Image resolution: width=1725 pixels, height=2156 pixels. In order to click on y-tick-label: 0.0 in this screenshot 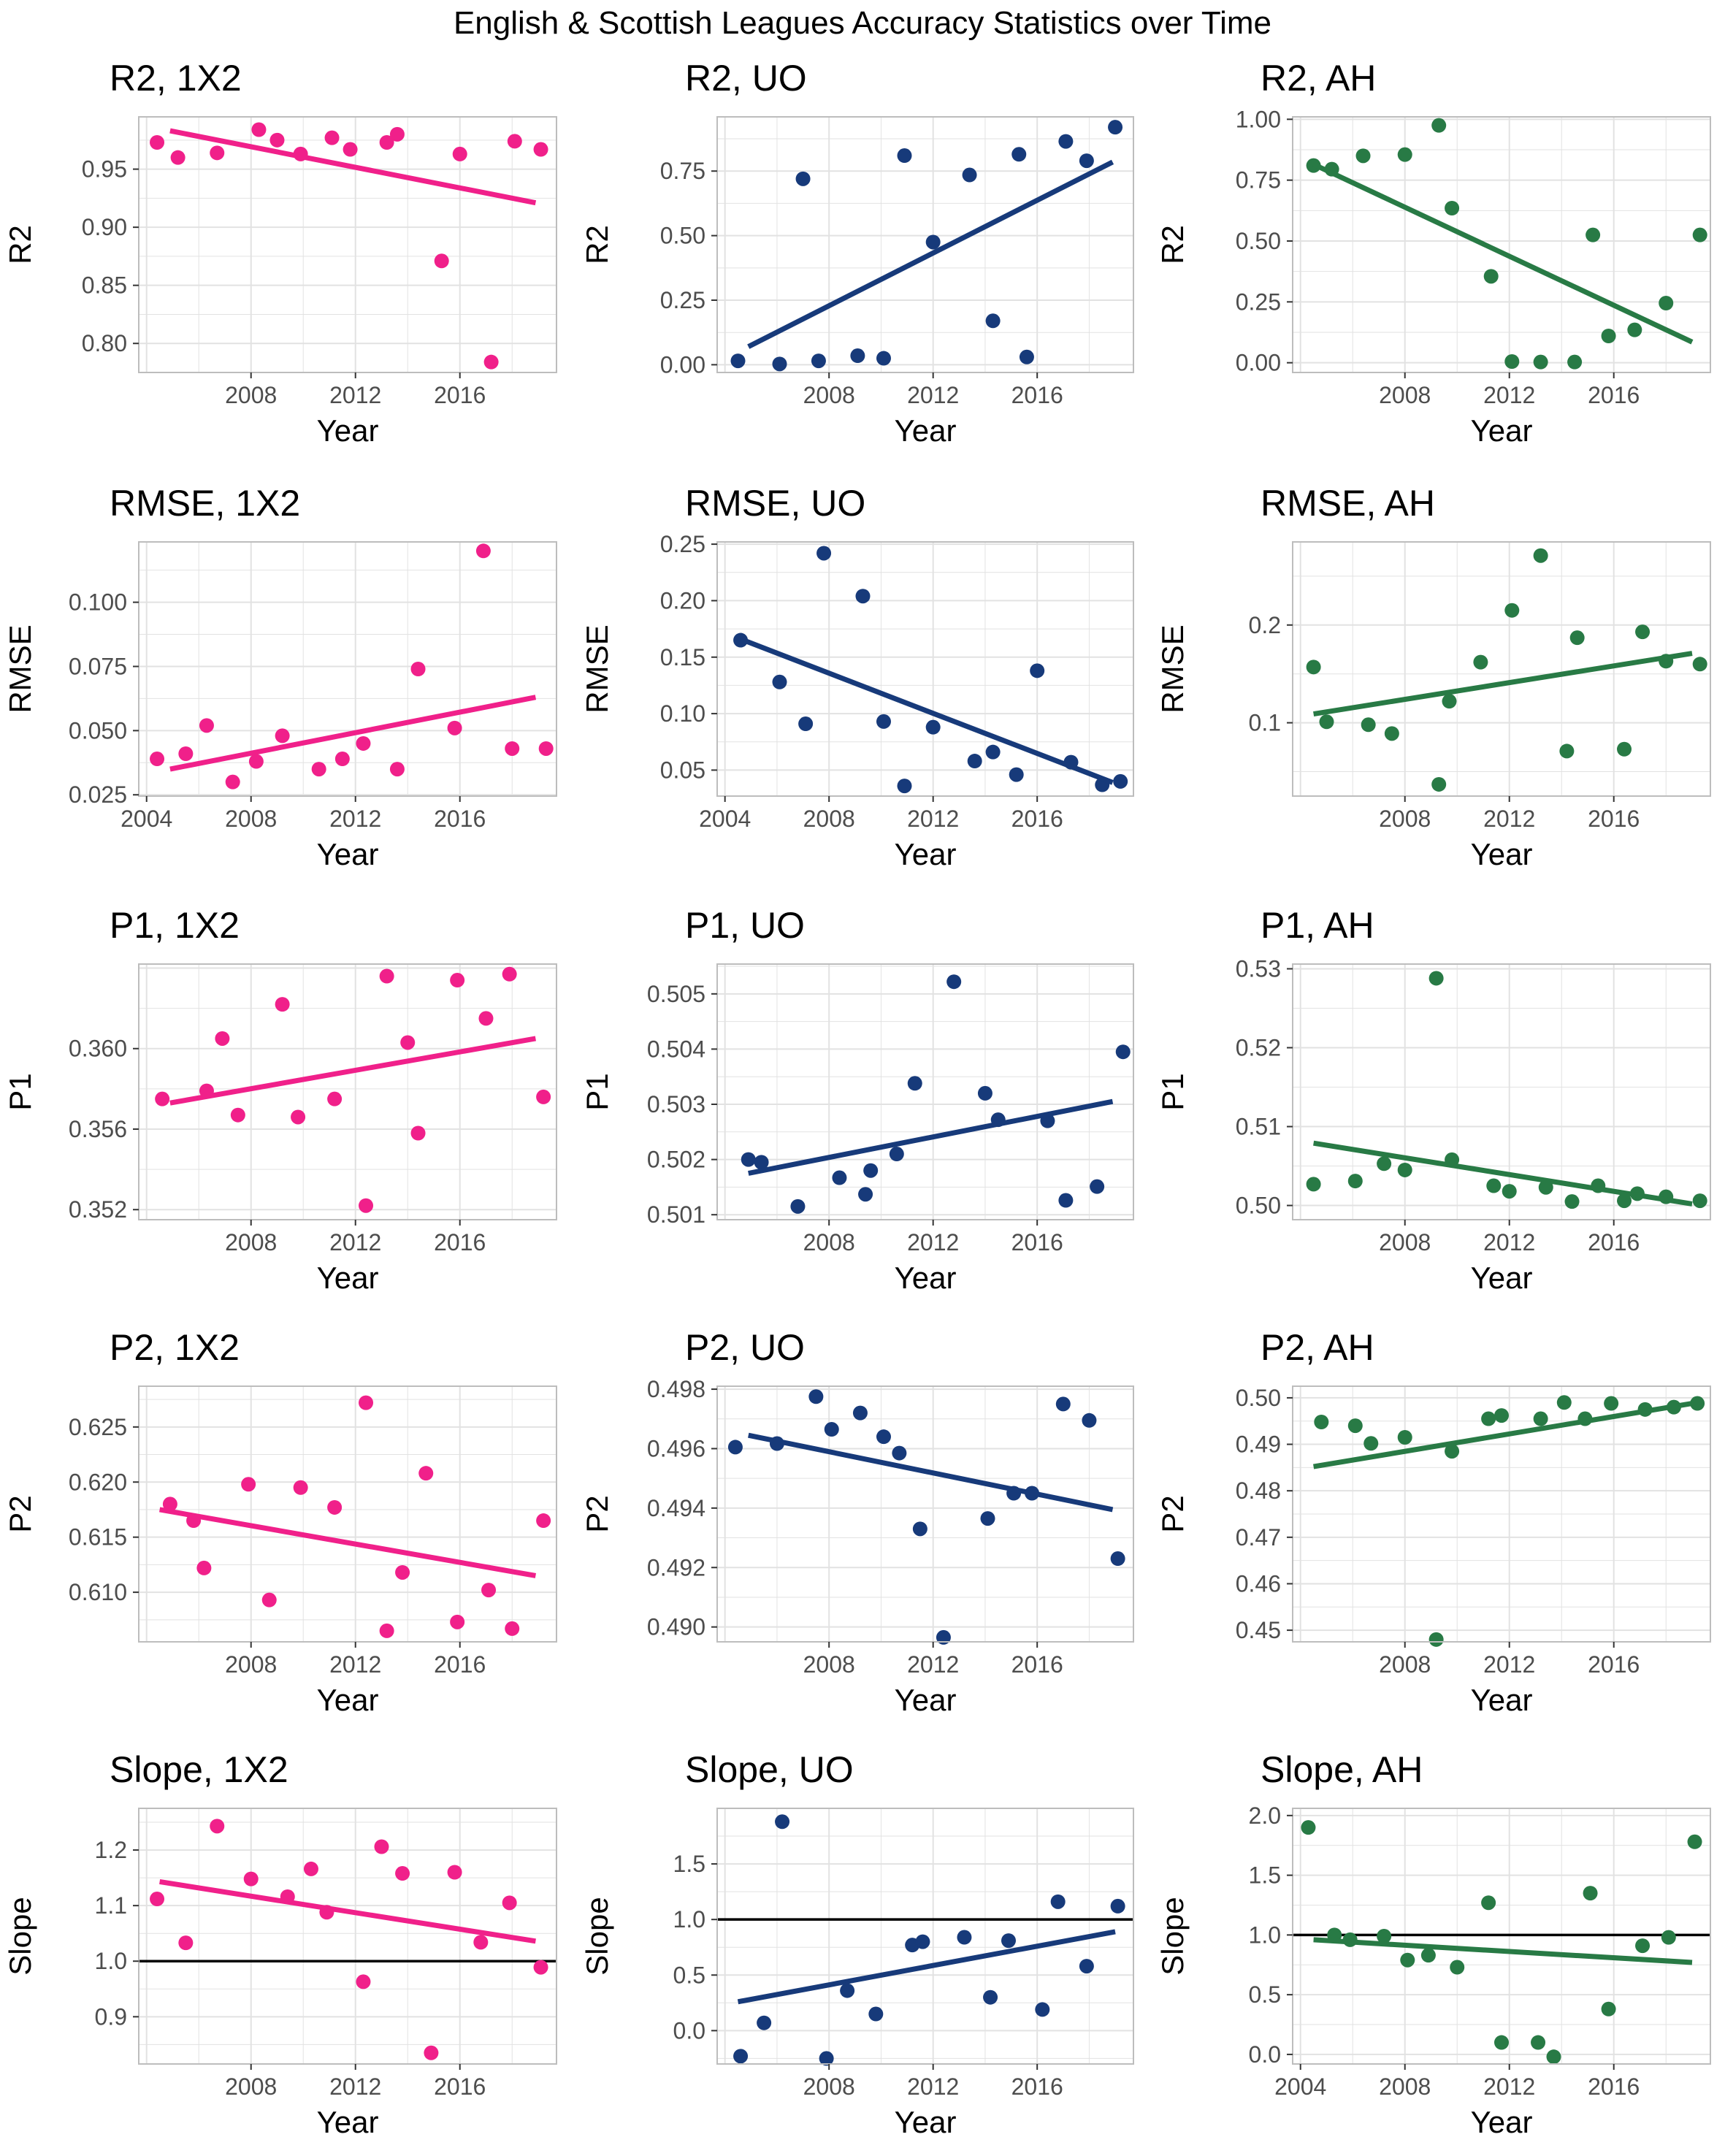, I will do `click(1265, 2055)`.